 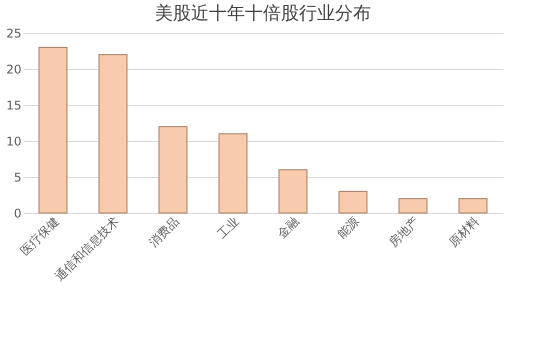 What do you see at coordinates (14, 105) in the screenshot?
I see `y-tick-label: 15` at bounding box center [14, 105].